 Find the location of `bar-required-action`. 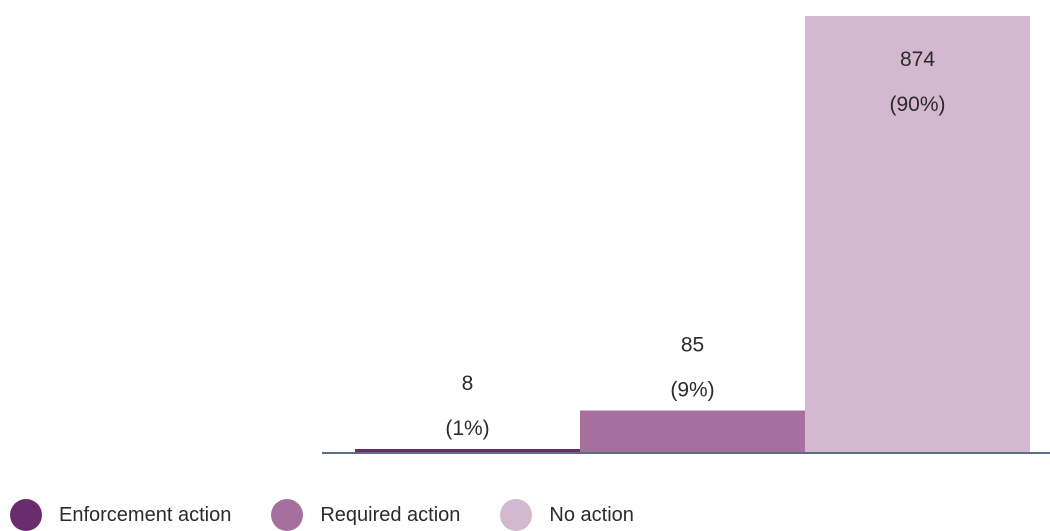

bar-required-action is located at coordinates (692, 431).